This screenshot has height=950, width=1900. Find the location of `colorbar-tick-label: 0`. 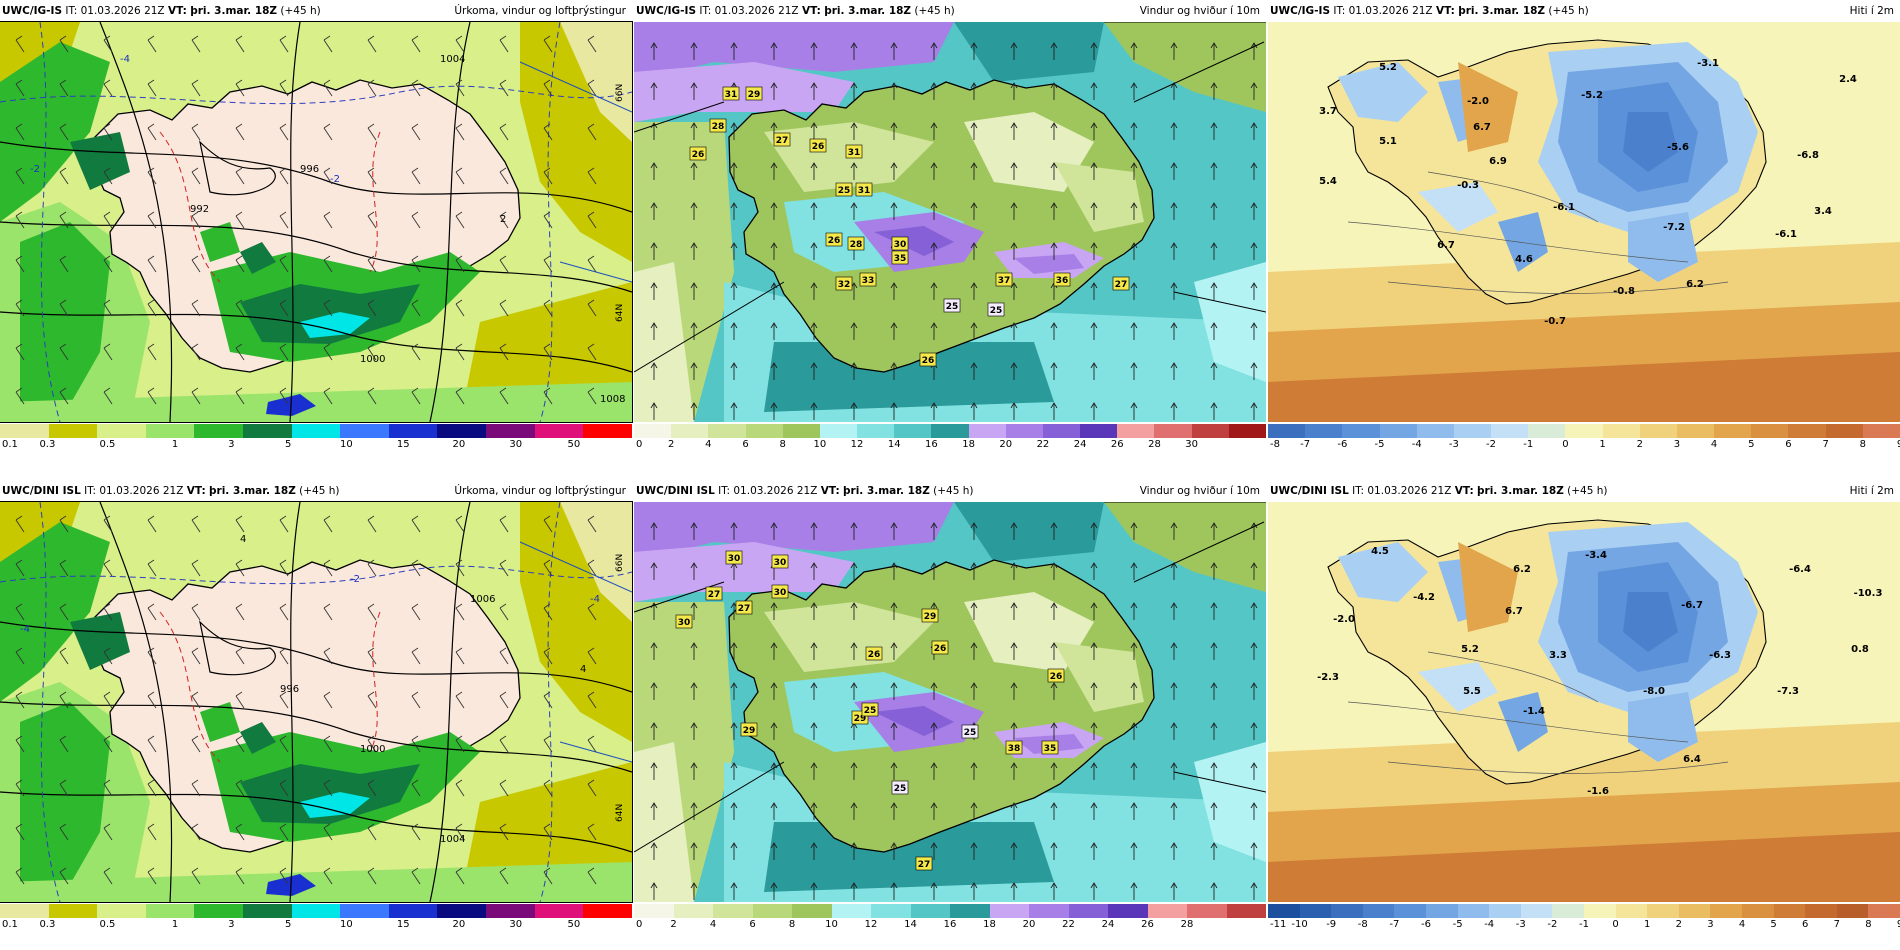

colorbar-tick-label: 0 is located at coordinates (639, 444).